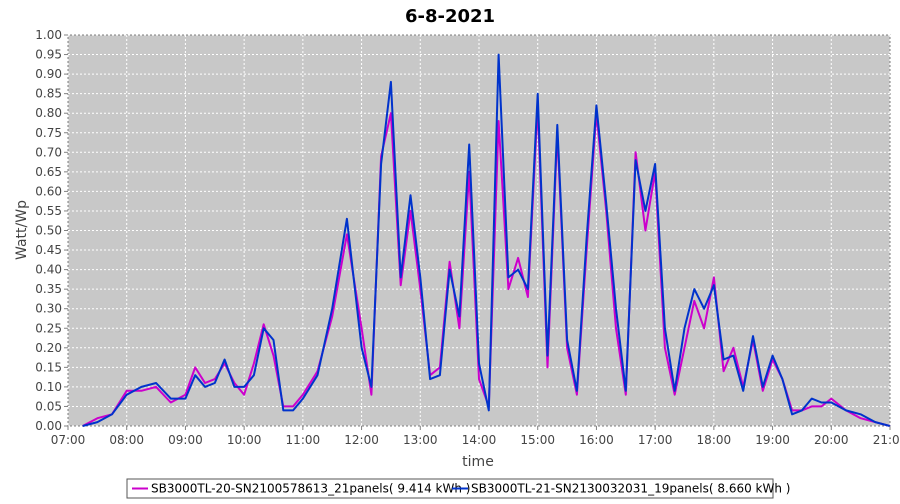  I want to click on y-tick-label: 0.30, so click(48, 309).